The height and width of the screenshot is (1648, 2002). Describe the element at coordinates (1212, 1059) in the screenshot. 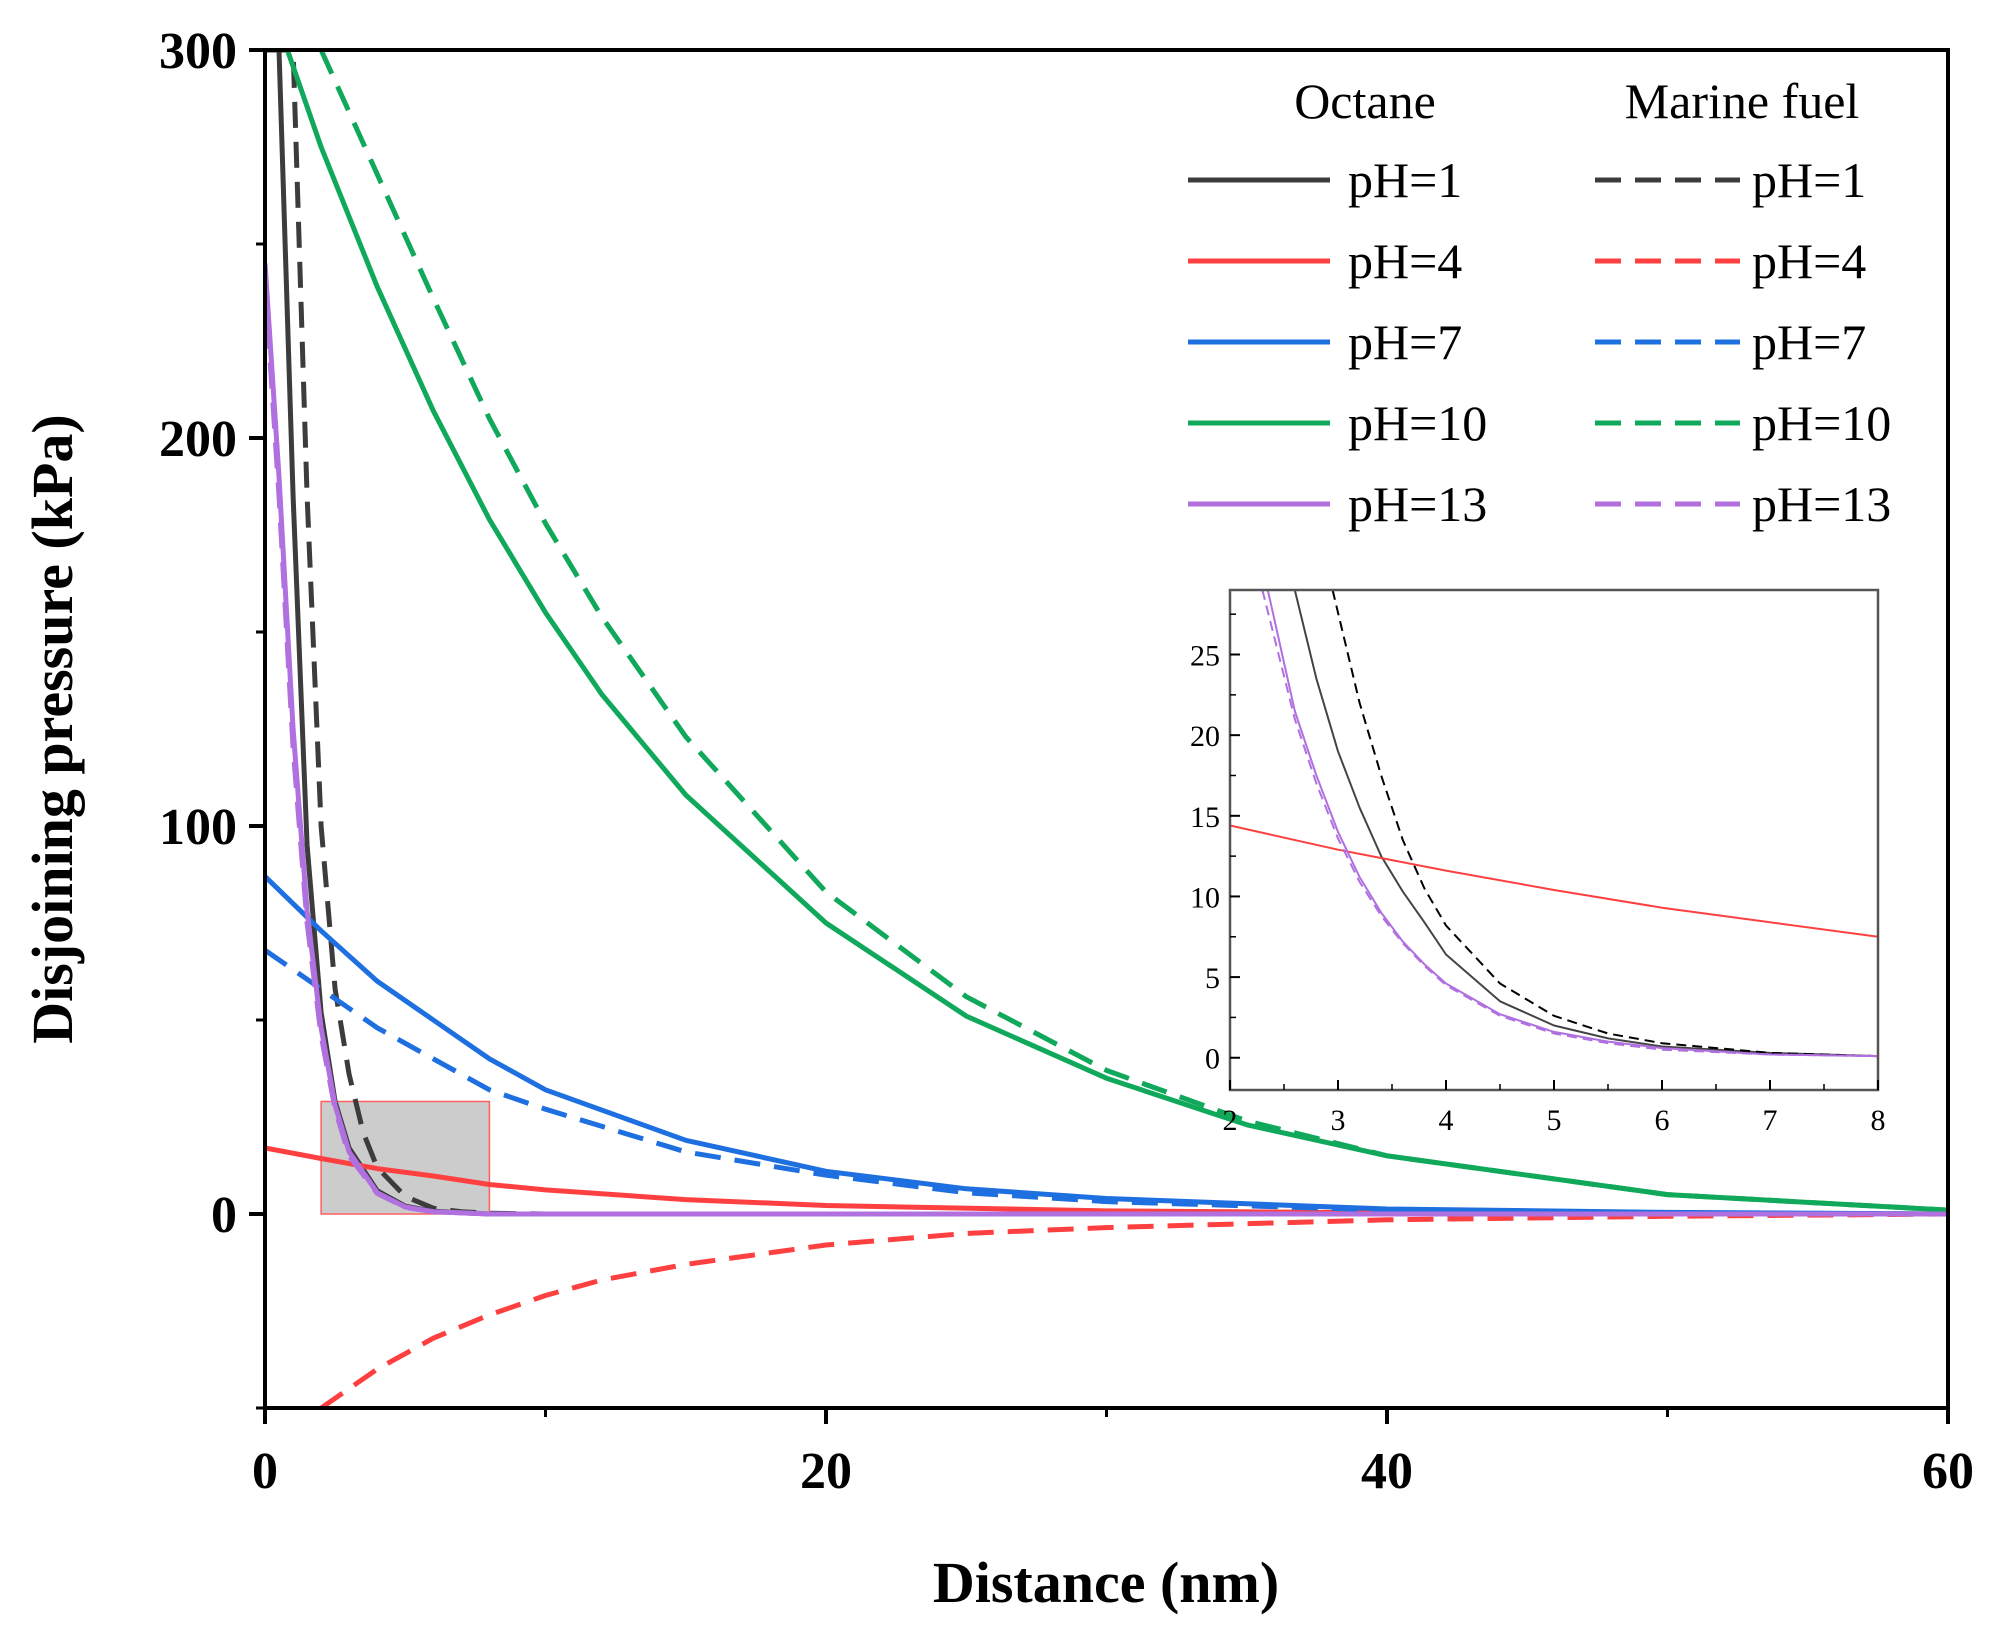

I see `inset-y-tick-label: 0` at that location.